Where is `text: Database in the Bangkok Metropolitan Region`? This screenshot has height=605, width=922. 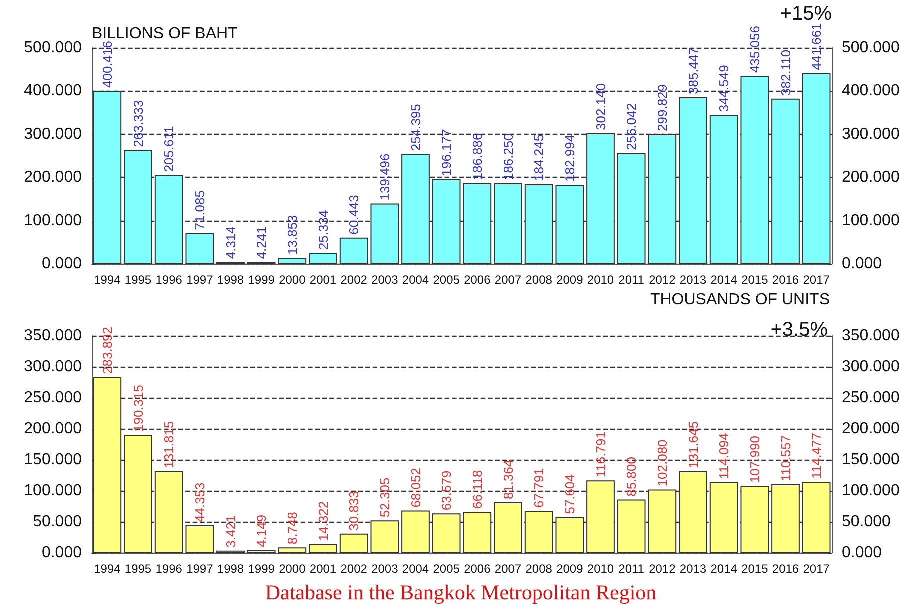 text: Database in the Bangkok Metropolitan Region is located at coordinates (461, 592).